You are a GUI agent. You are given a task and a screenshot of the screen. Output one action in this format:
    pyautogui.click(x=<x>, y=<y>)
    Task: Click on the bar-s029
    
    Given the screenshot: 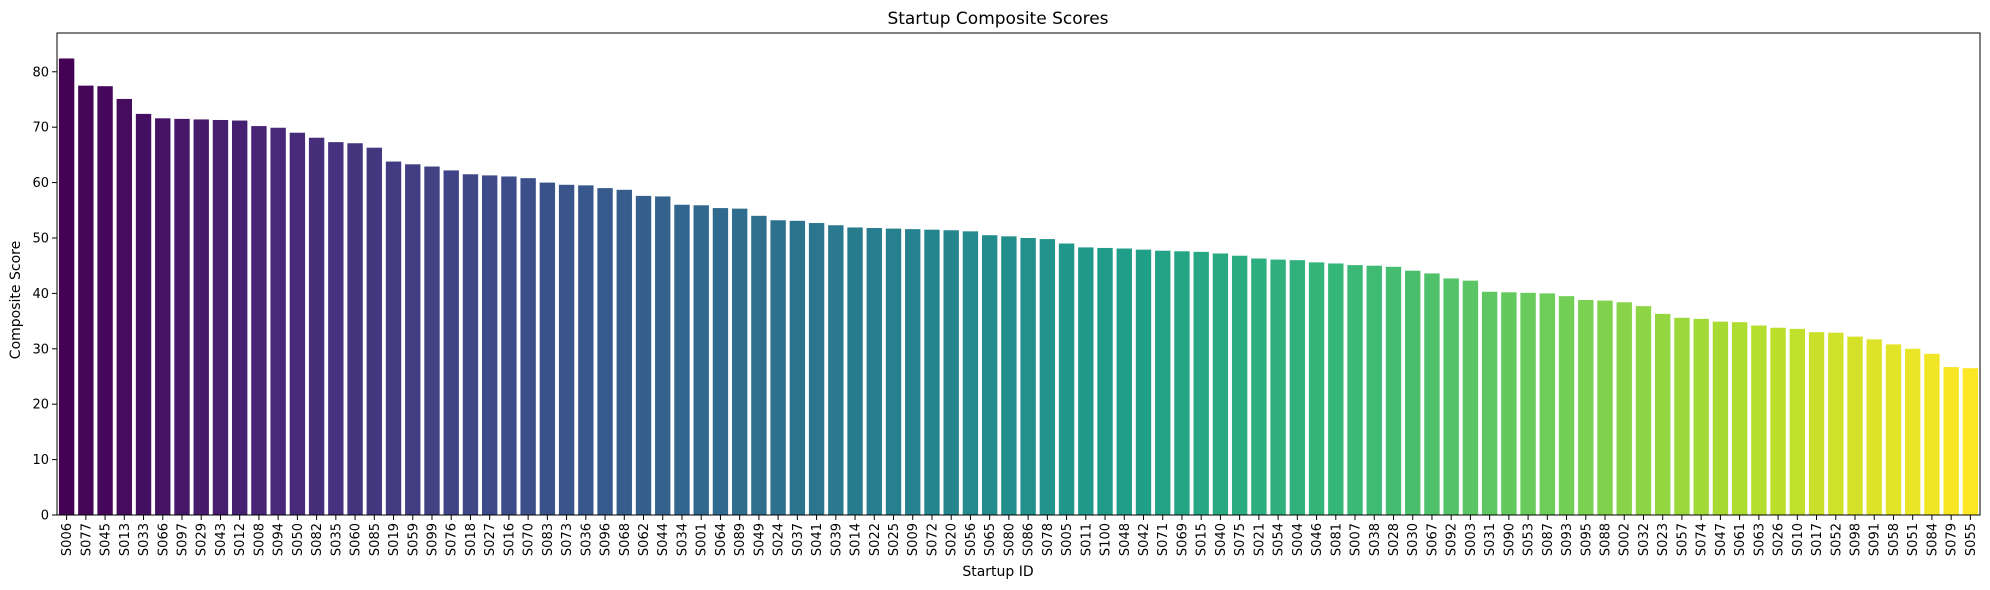 What is the action you would take?
    pyautogui.click(x=201, y=317)
    